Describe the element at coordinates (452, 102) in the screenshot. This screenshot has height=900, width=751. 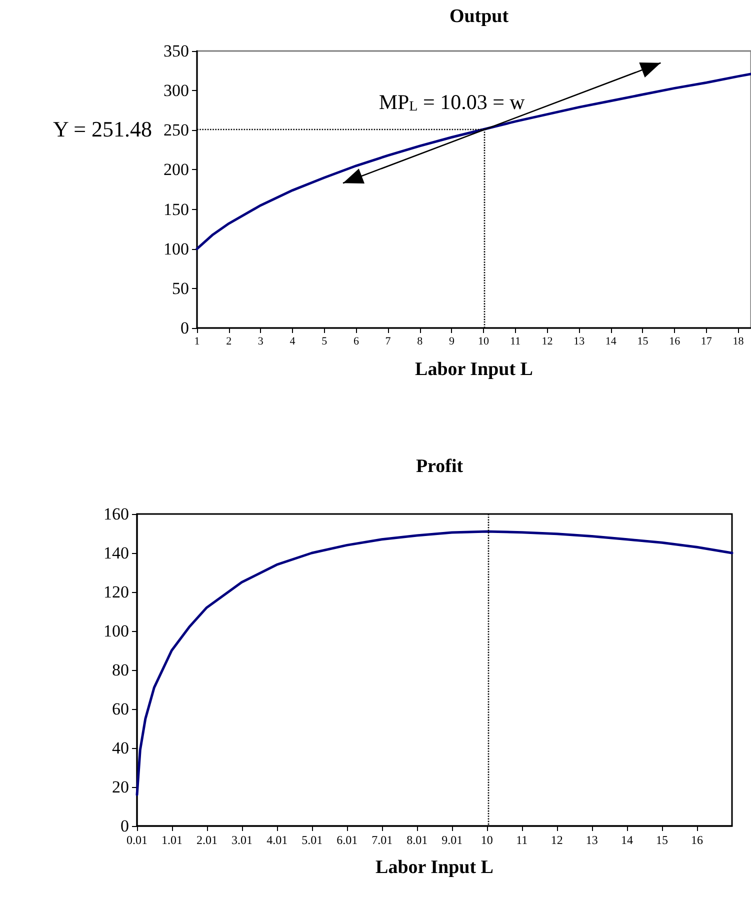
I see `annotation: MPL = 10.03 = w` at that location.